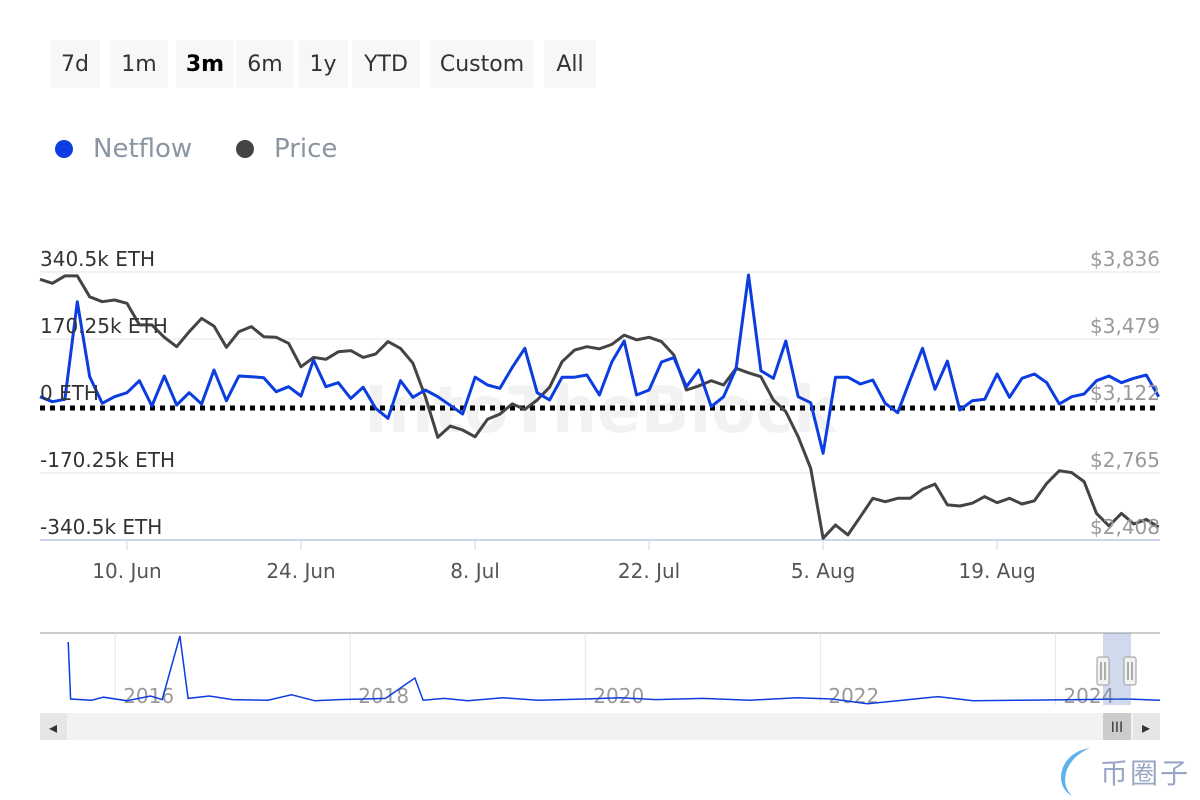 This screenshot has height=800, width=1200. What do you see at coordinates (1103, 671) in the screenshot?
I see `navigator-left-handle` at bounding box center [1103, 671].